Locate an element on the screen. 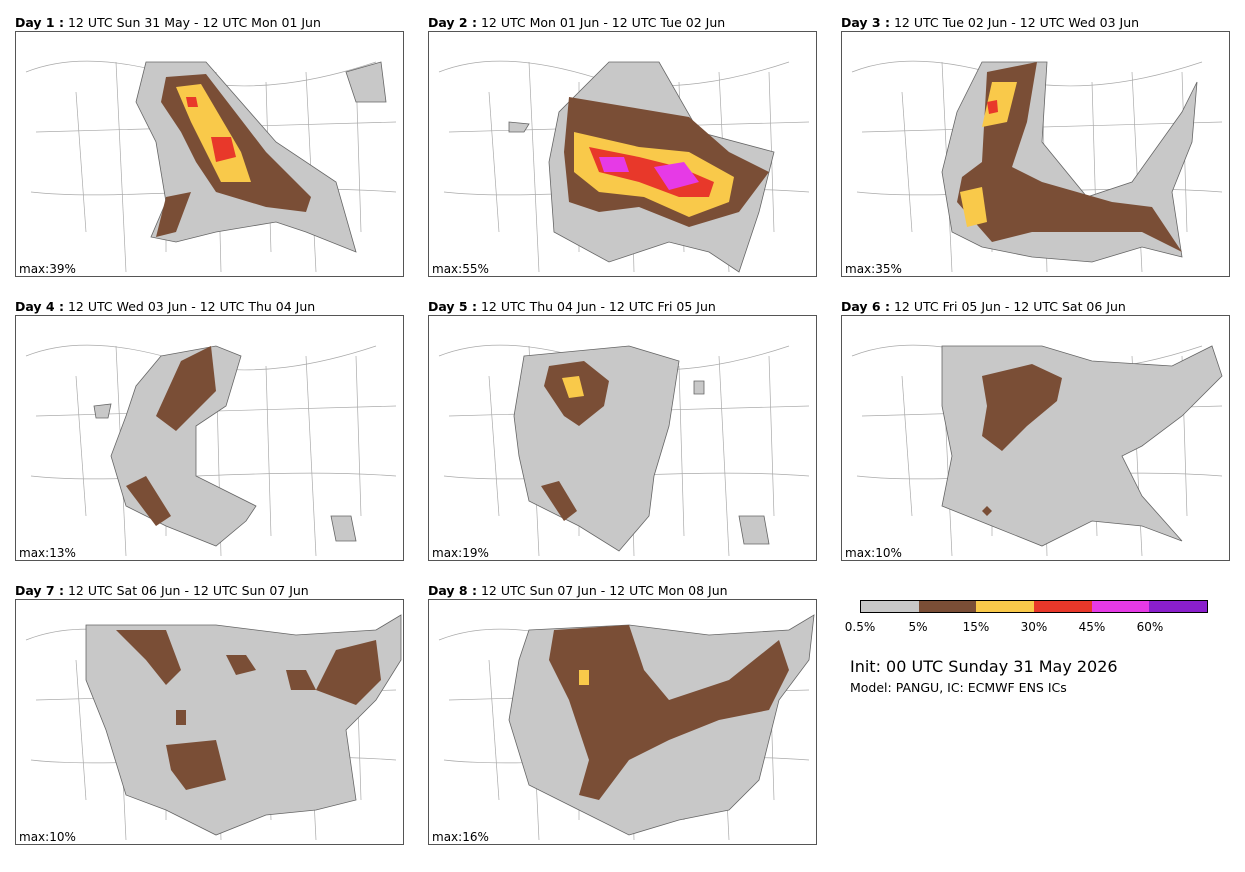 This screenshot has height=872, width=1245. map-frame: max:35% is located at coordinates (1035, 154).